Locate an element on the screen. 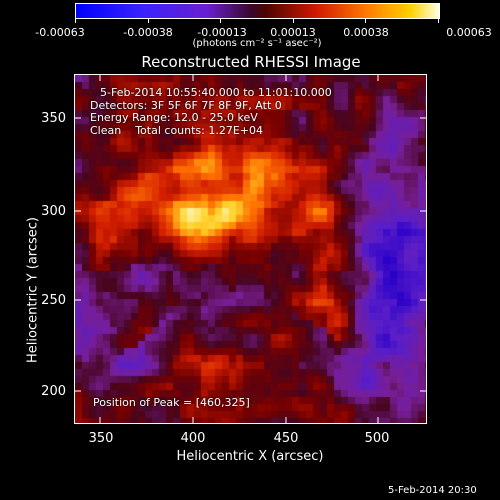 The image size is (500, 500). colorbar-tick-label: 0.00013 is located at coordinates (293, 32).